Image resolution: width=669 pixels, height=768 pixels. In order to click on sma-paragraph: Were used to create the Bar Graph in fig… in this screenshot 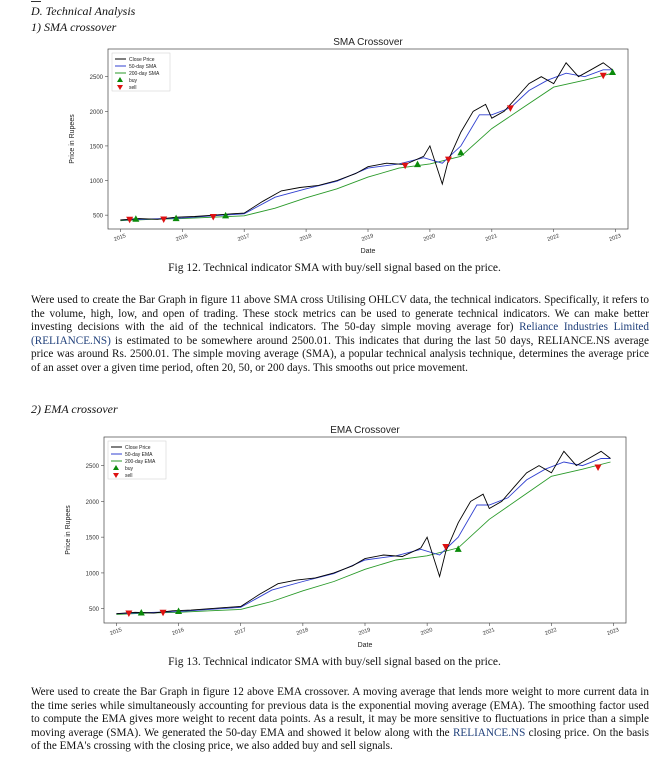, I will do `click(340, 335)`.